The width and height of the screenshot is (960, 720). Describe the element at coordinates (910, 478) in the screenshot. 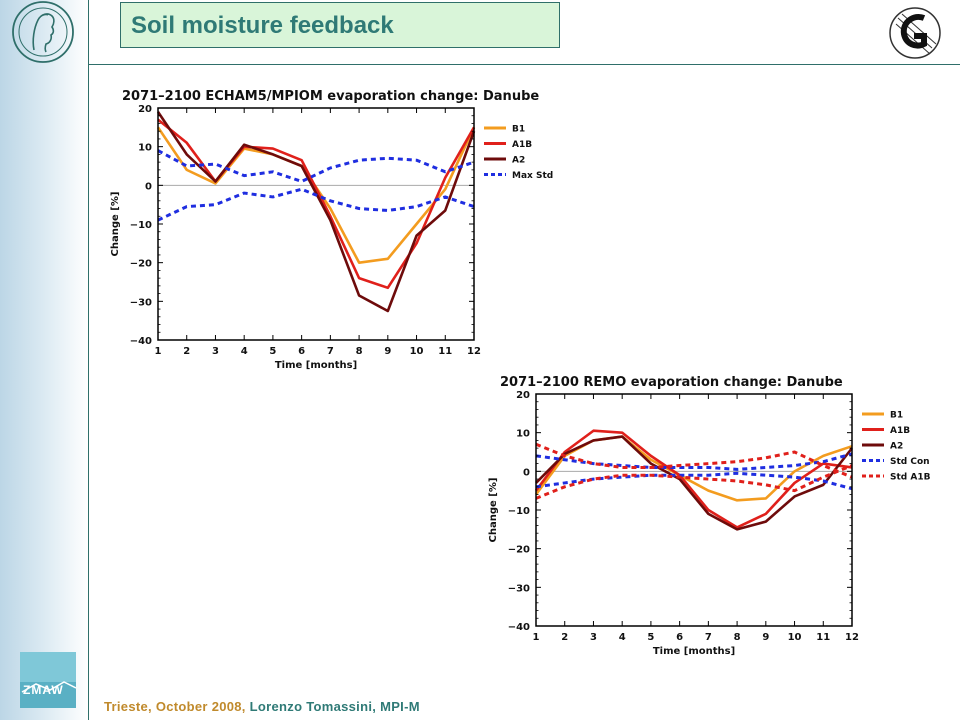

I see `legend-label: Std A1B` at that location.